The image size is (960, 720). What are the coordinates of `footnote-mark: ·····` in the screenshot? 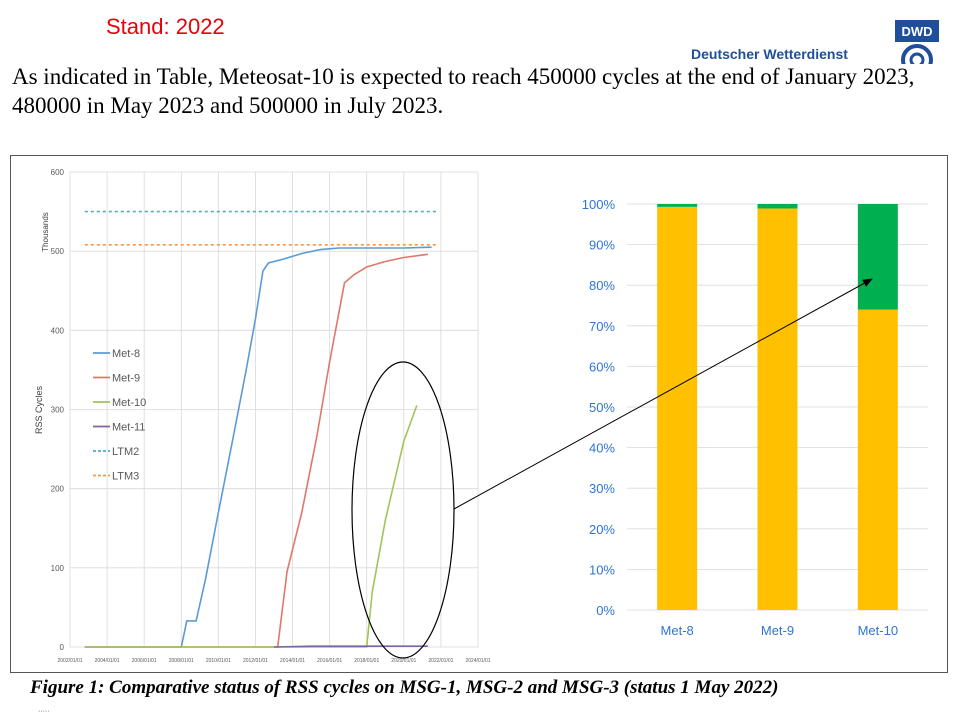 It's located at (44, 711).